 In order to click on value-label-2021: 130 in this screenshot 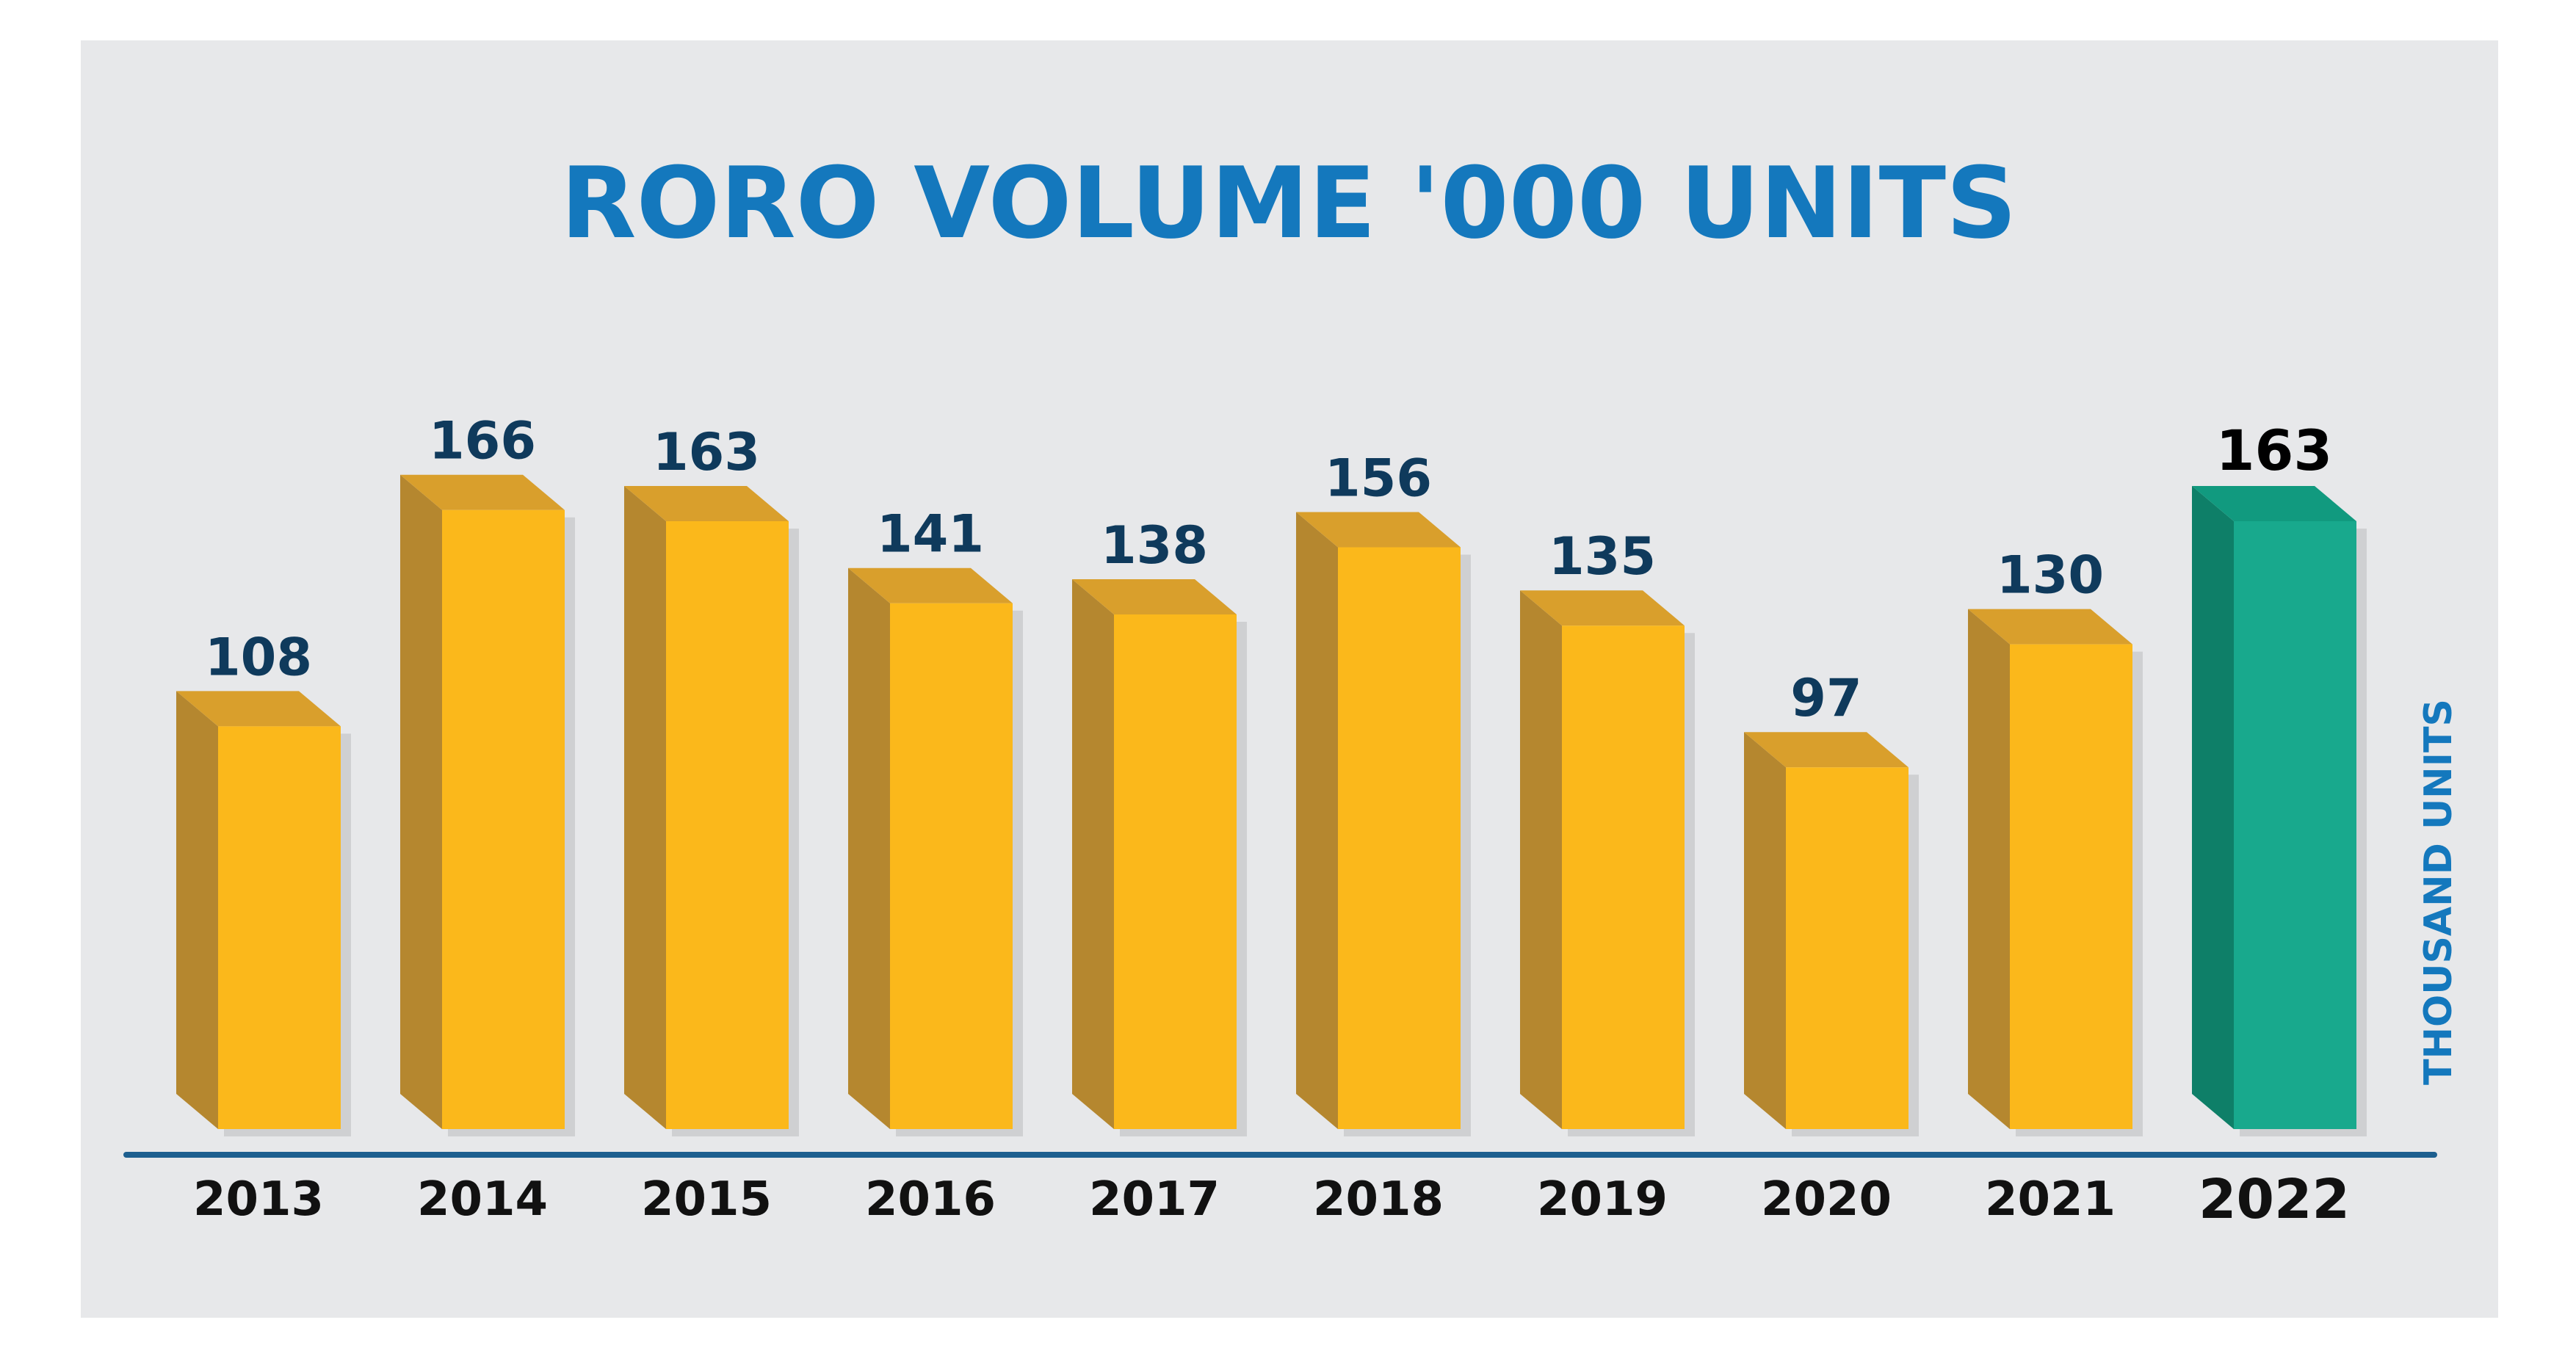, I will do `click(2050, 575)`.